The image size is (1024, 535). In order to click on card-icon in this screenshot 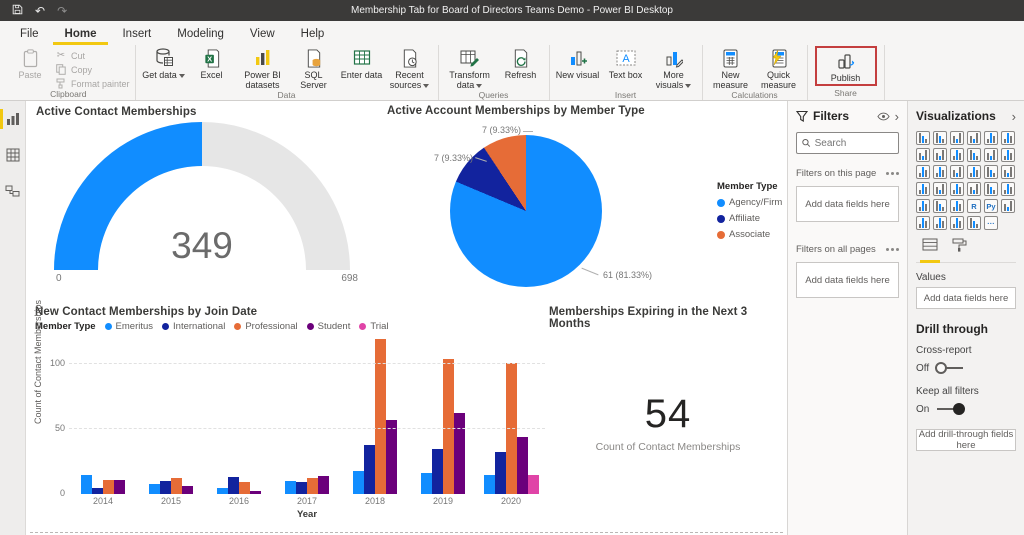, I will do `click(974, 189)`.